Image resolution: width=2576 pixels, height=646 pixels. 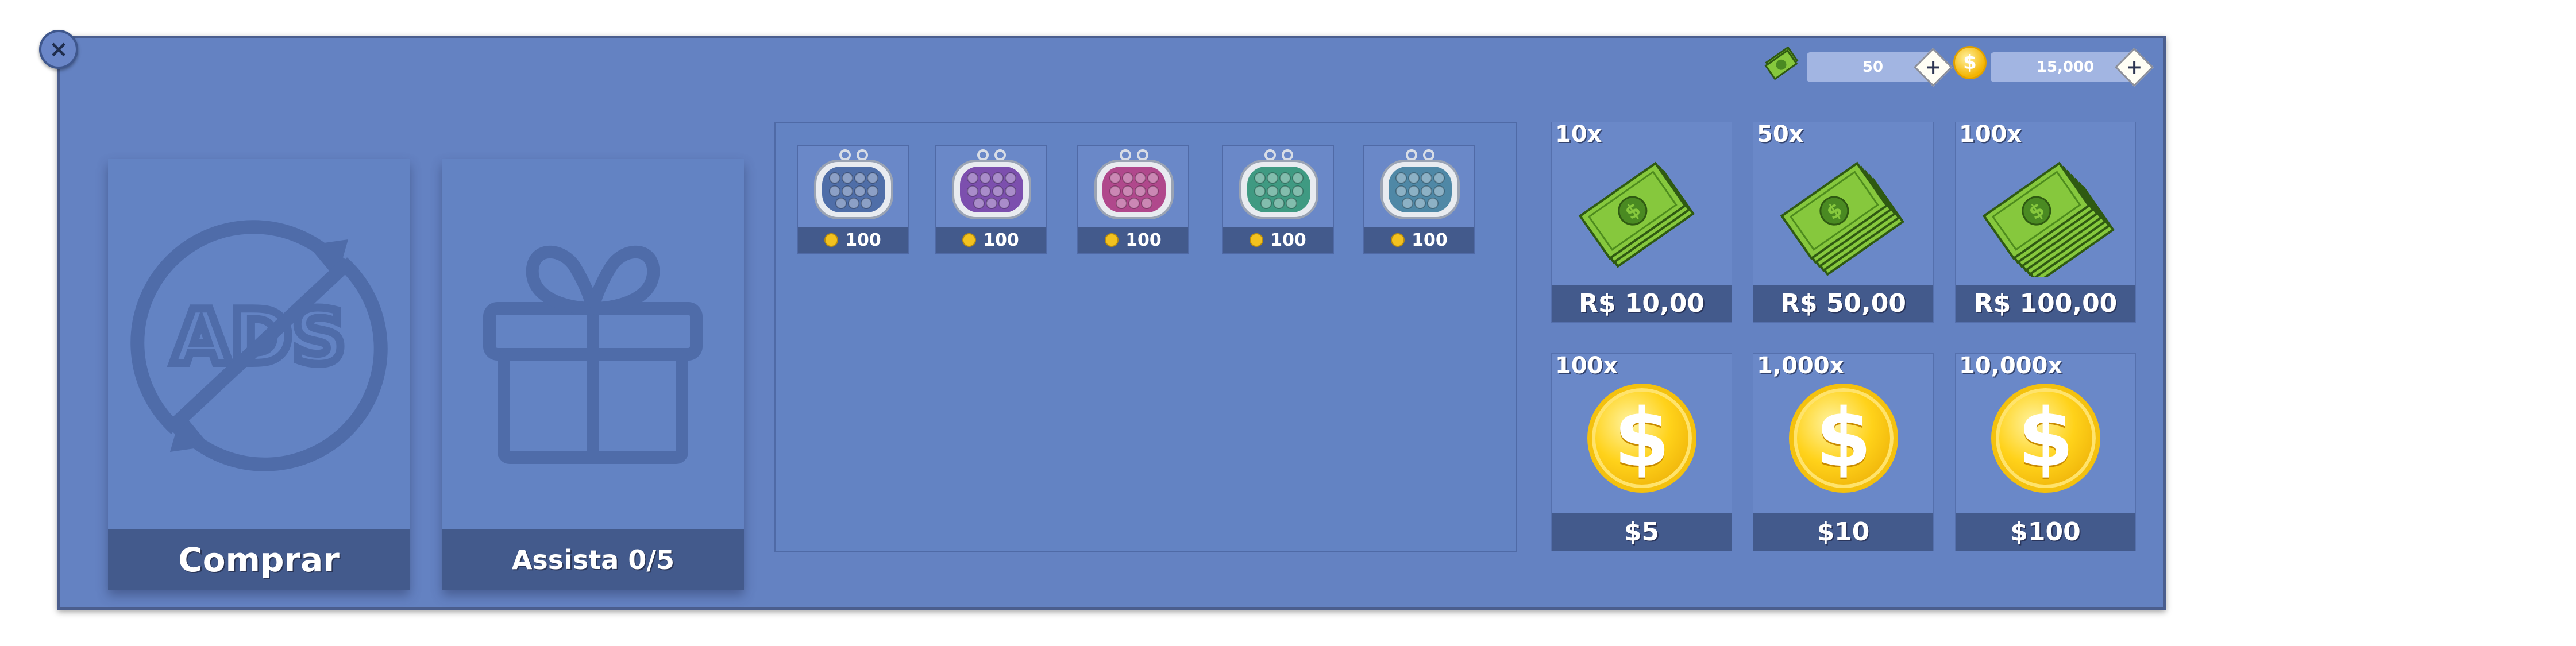 I want to click on coin-currency-icon: $, so click(x=1970, y=62).